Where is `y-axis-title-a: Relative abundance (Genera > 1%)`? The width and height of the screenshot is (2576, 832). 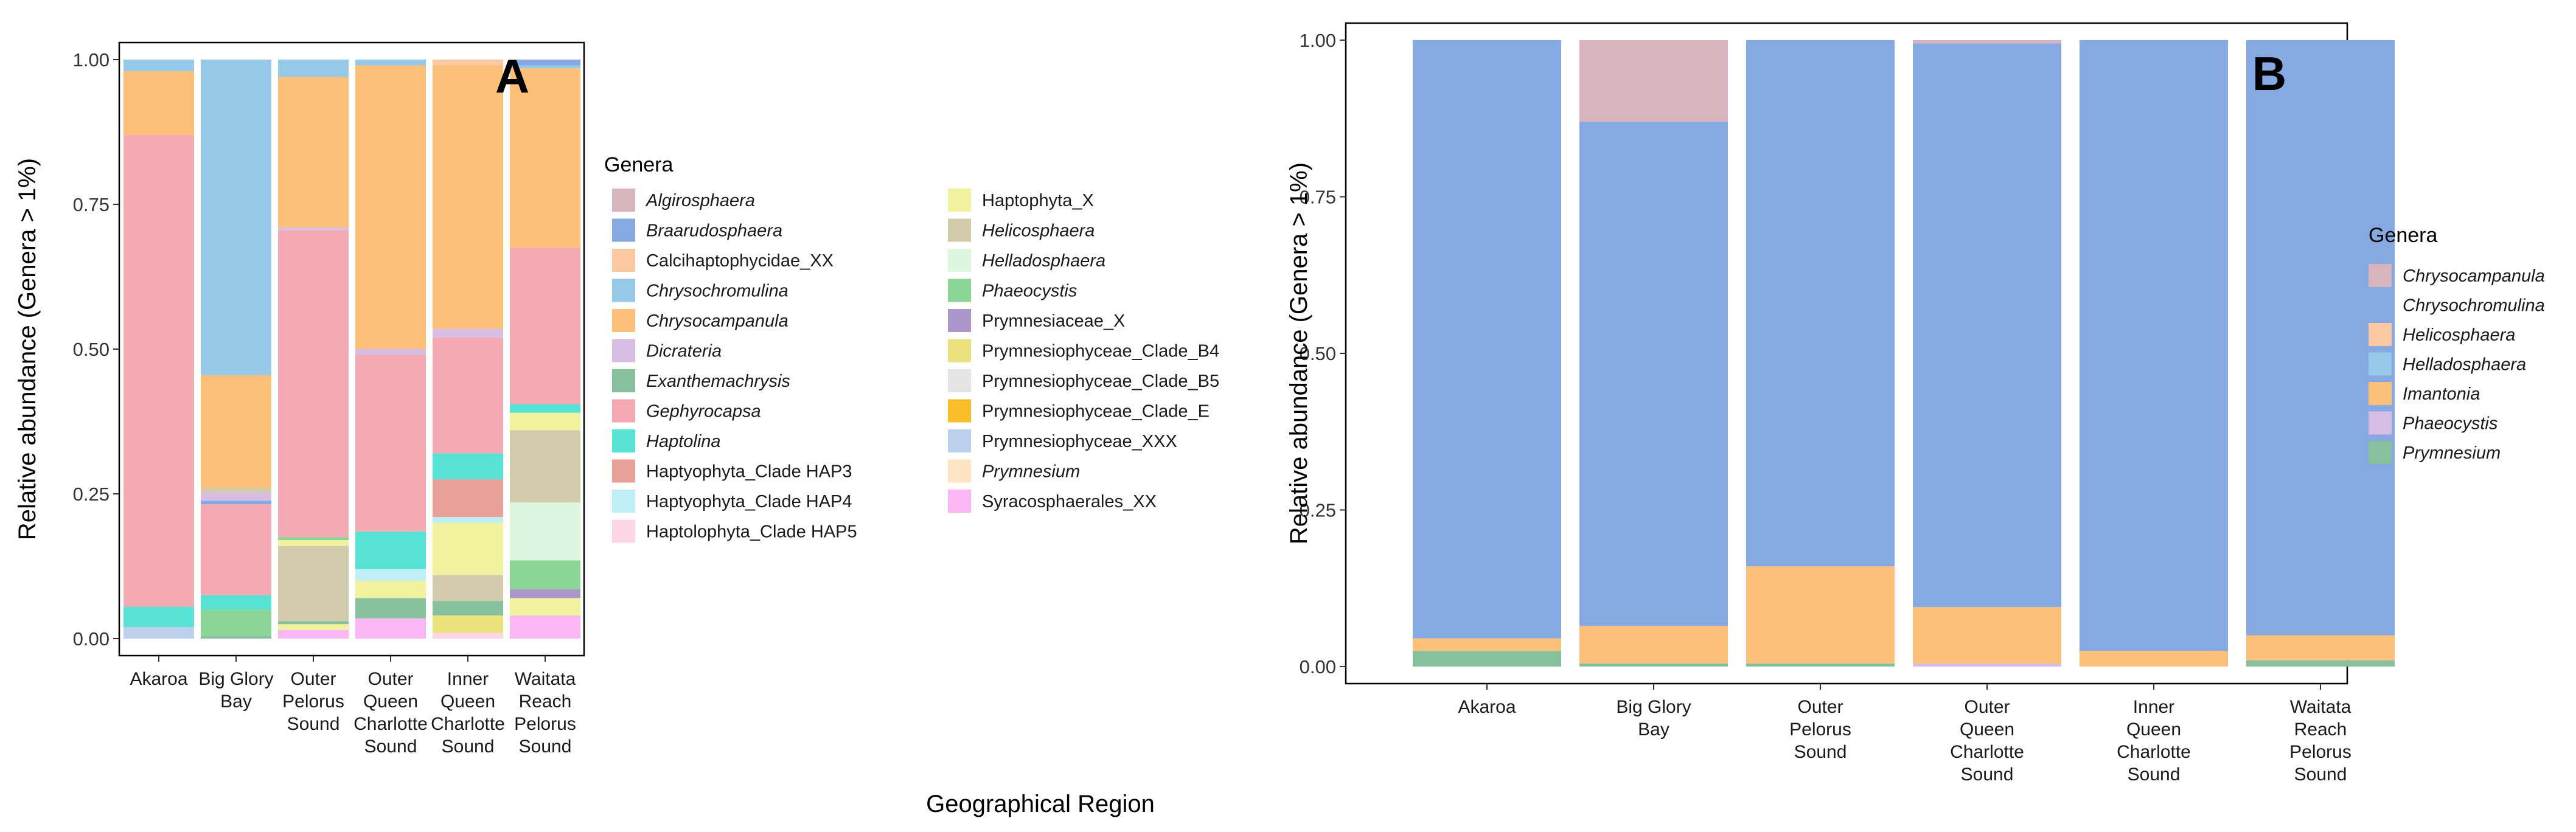 y-axis-title-a: Relative abundance (Genera > 1%) is located at coordinates (27, 349).